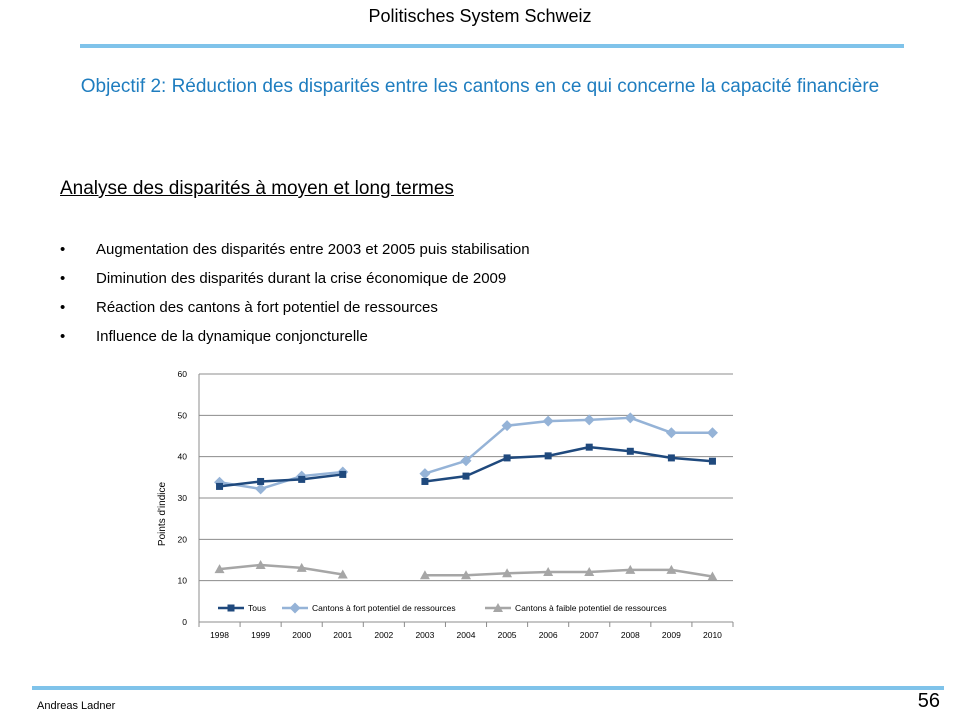 The height and width of the screenshot is (720, 960). Describe the element at coordinates (260, 635) in the screenshot. I see `x-tick-label: 1999` at that location.